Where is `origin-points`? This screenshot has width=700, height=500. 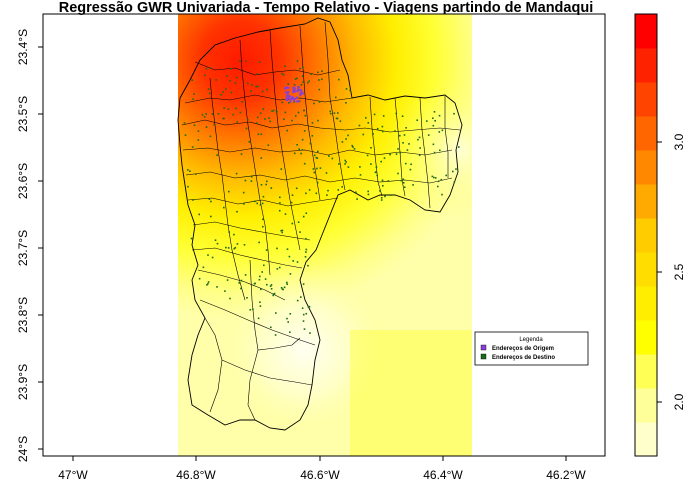
origin-points is located at coordinates (294, 94).